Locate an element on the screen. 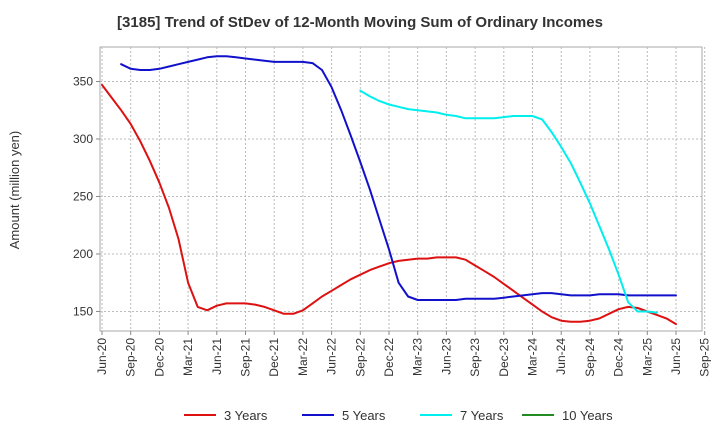  y-axis-ticks: 150 200 250 300 350 is located at coordinates (86, 196).